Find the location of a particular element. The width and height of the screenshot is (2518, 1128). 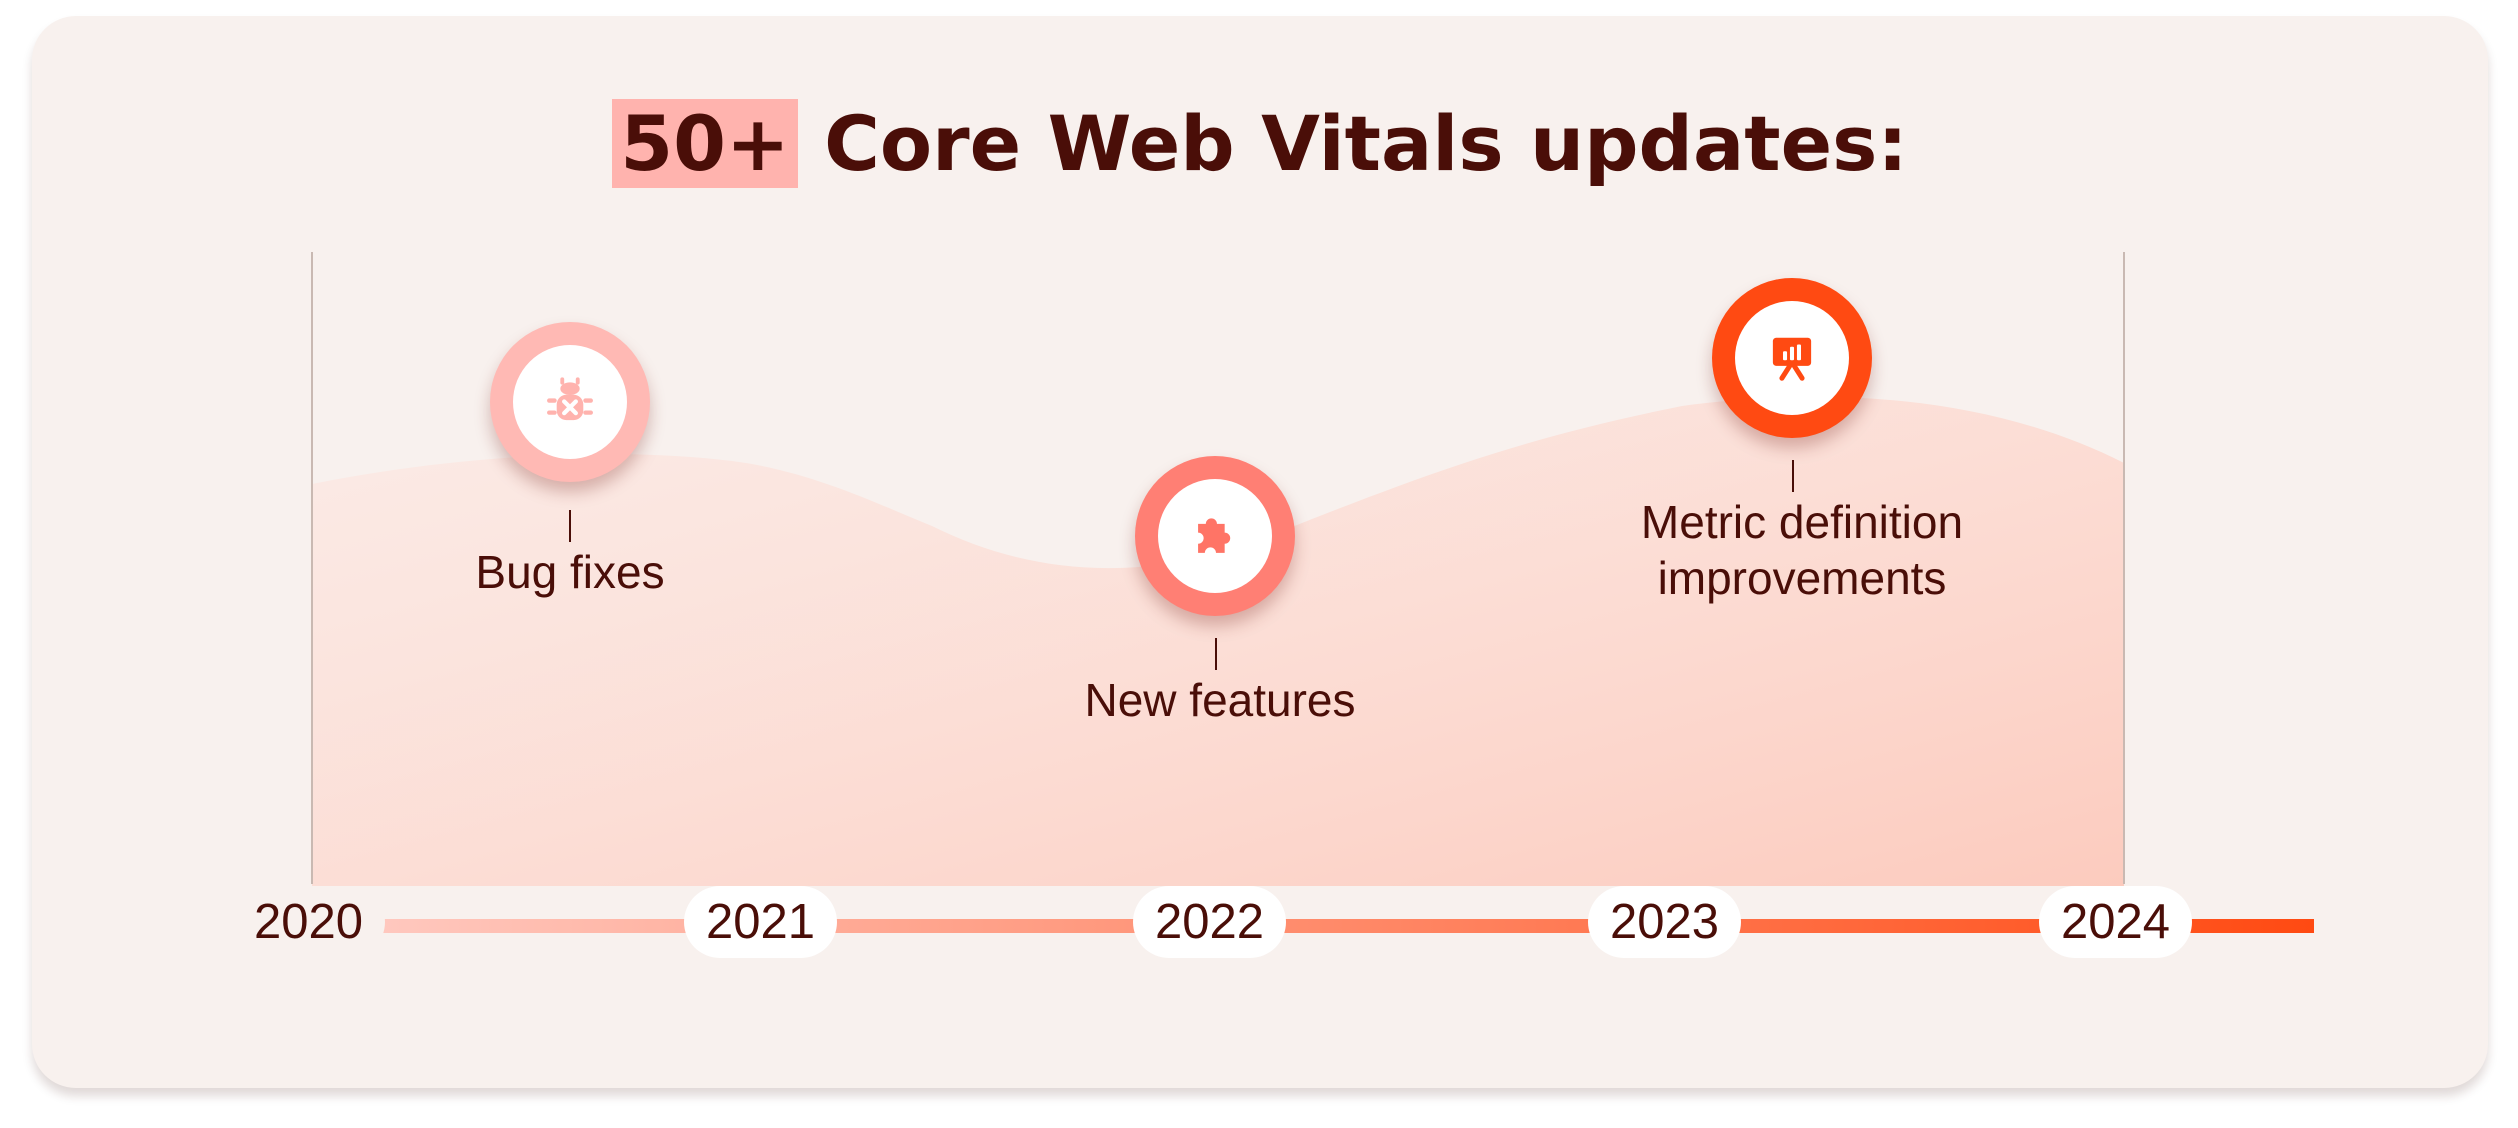

bug-fixes-icon-circle is located at coordinates (570, 402).